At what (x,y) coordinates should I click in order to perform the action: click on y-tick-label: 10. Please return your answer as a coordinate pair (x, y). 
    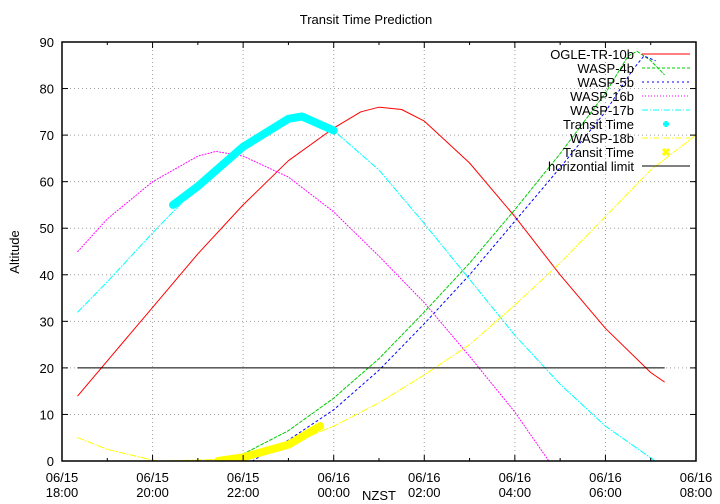
    Looking at the image, I should click on (47, 414).